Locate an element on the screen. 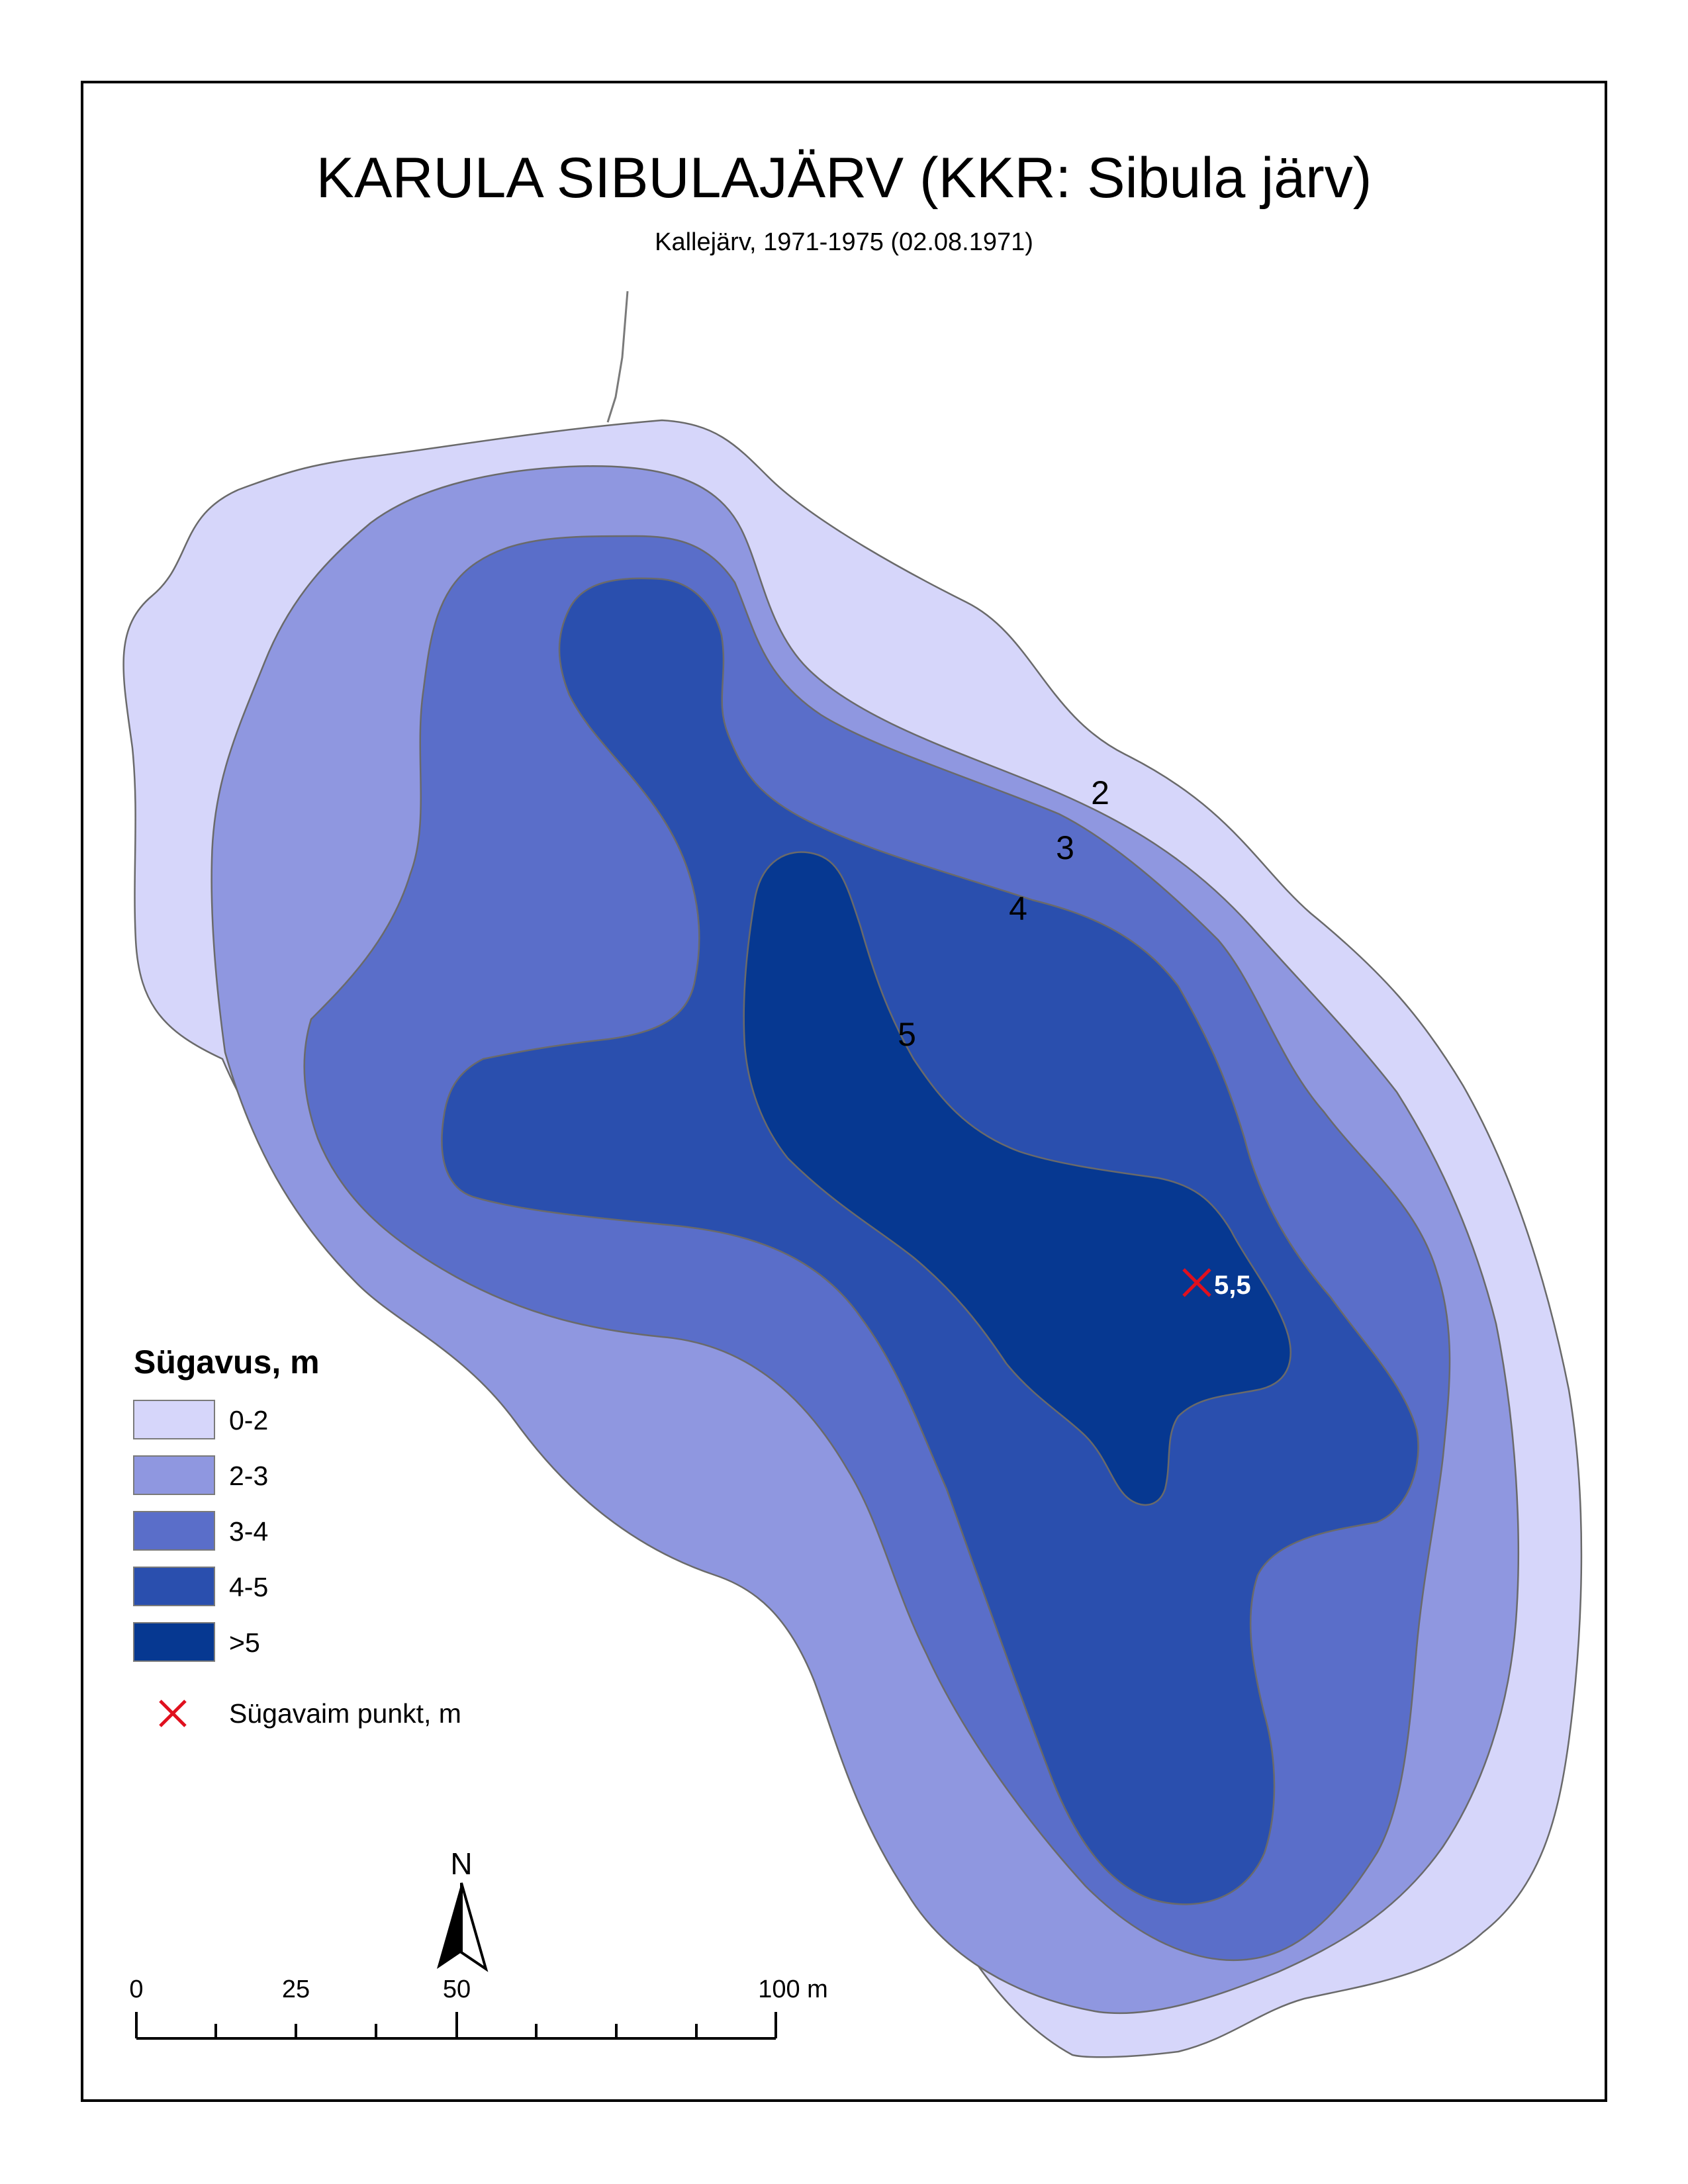  scale-label-50: 50 is located at coordinates (457, 1989).